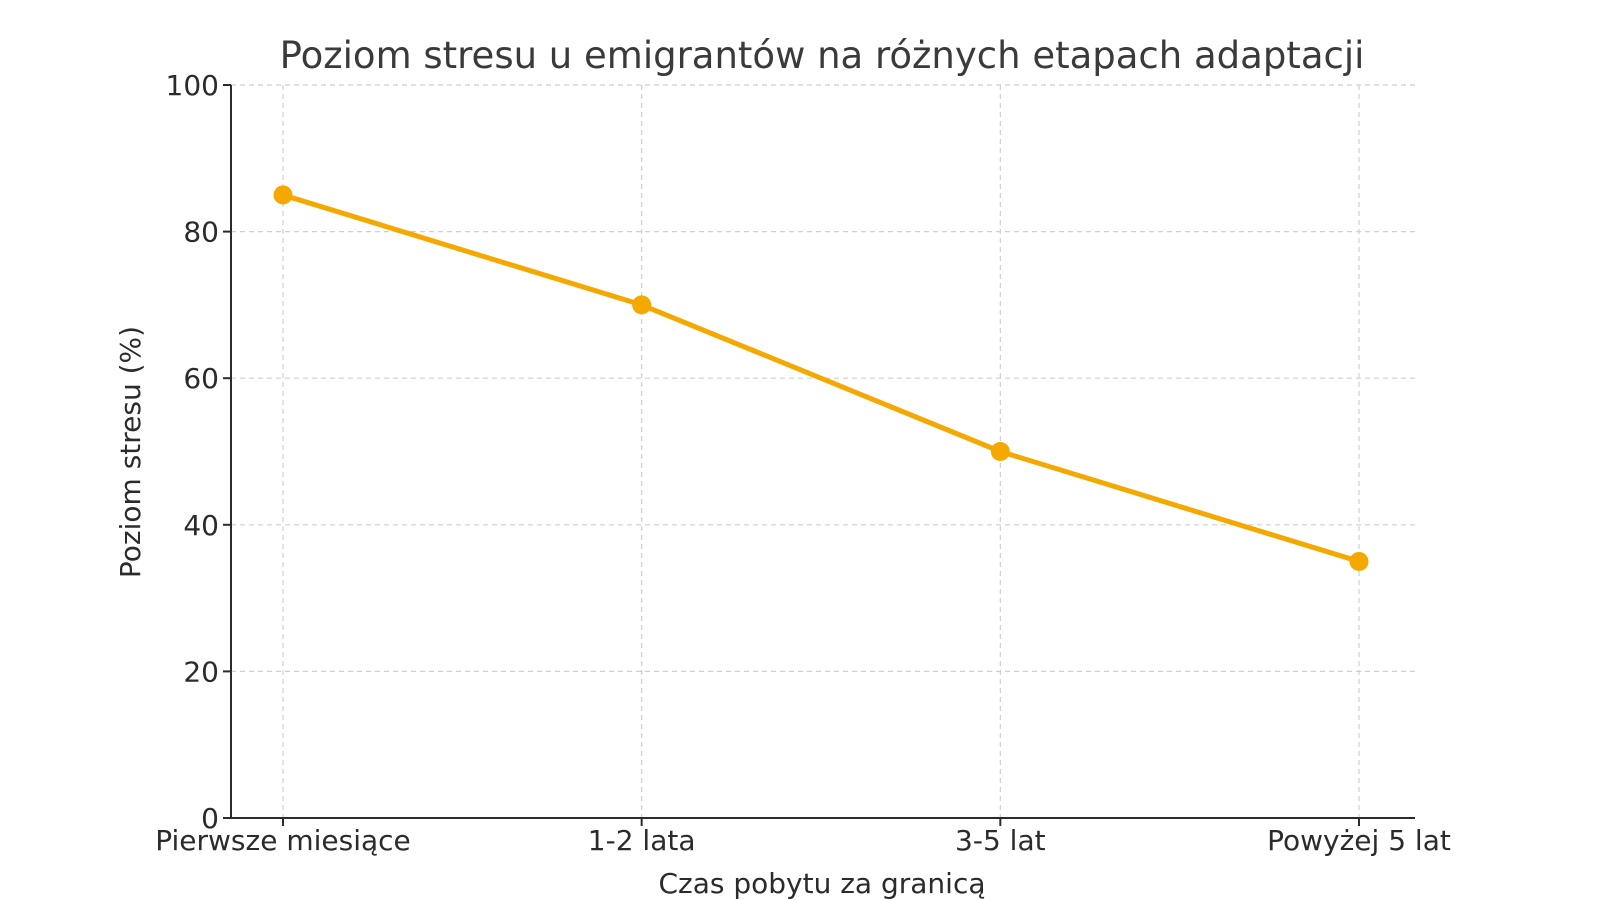  I want to click on x-axis-label: Czas pobytu za granicą, so click(821, 883).